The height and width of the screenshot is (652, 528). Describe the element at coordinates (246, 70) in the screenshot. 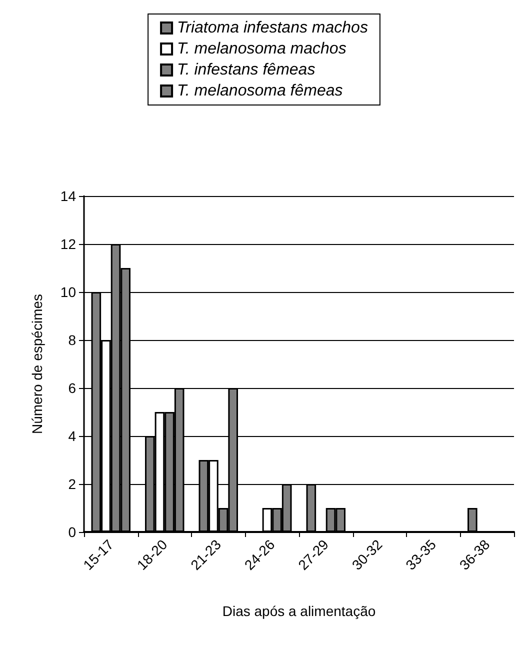

I see `legend-label: T. infestans fêmeas` at that location.